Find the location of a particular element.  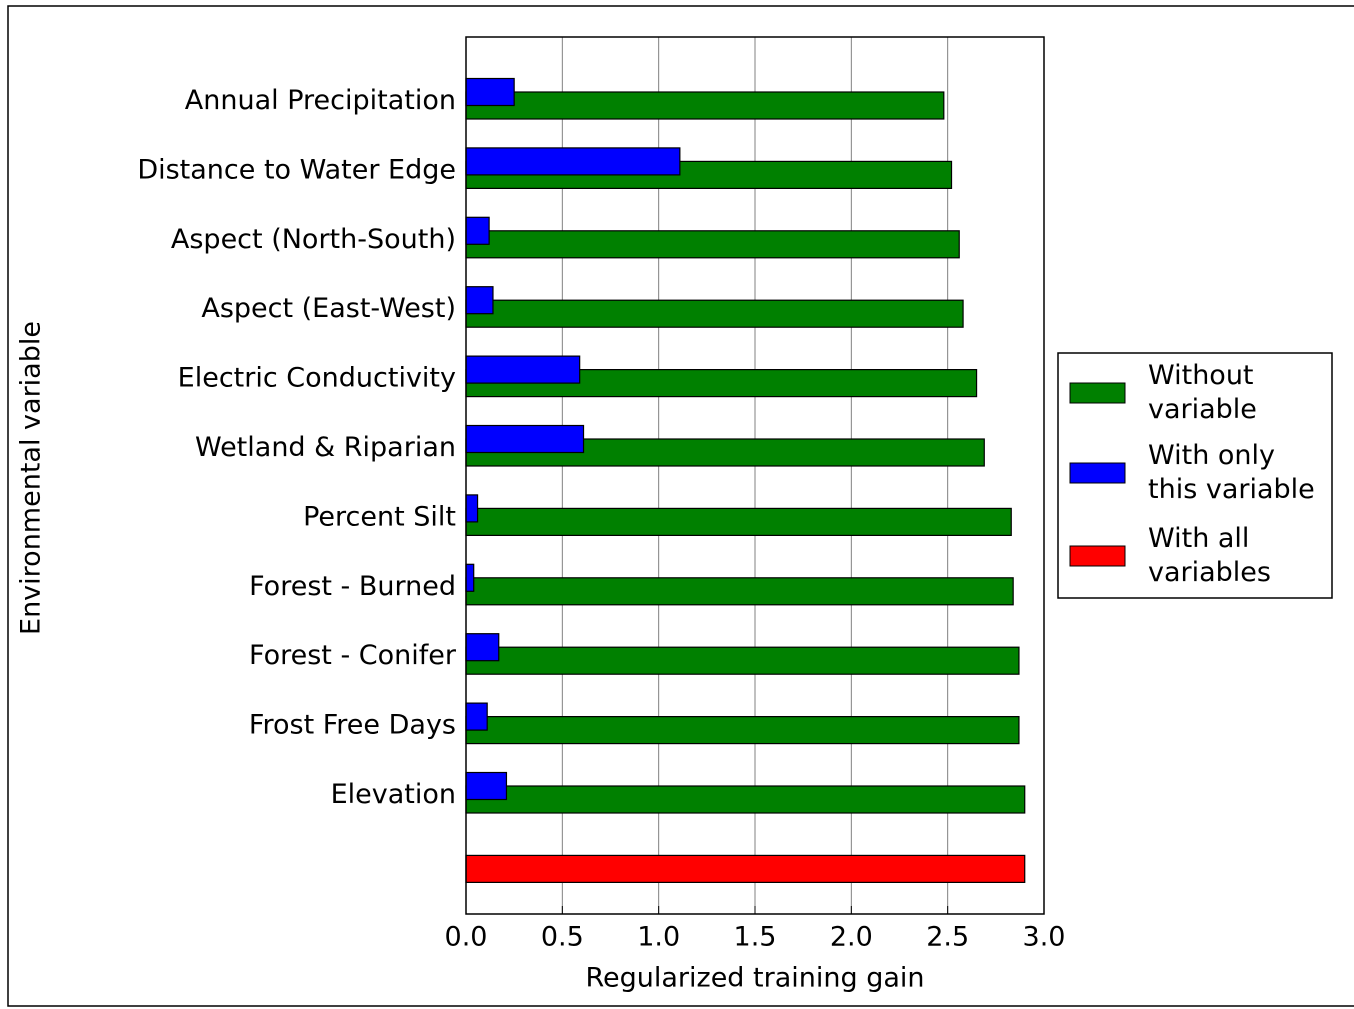

legend-label: With only this variable is located at coordinates (1231, 472).